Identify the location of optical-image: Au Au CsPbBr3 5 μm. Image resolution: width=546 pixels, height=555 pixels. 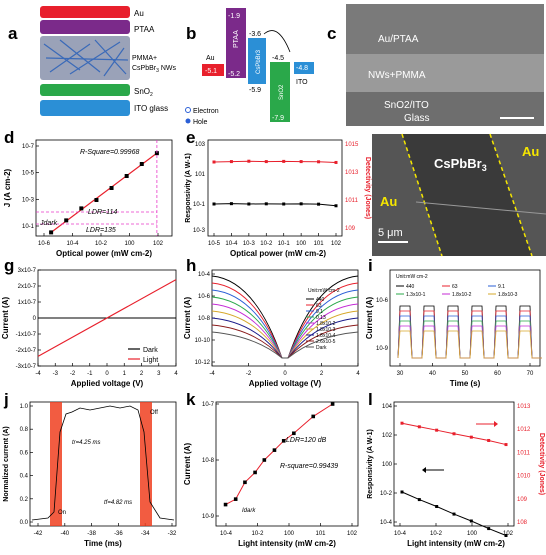
(459, 195).